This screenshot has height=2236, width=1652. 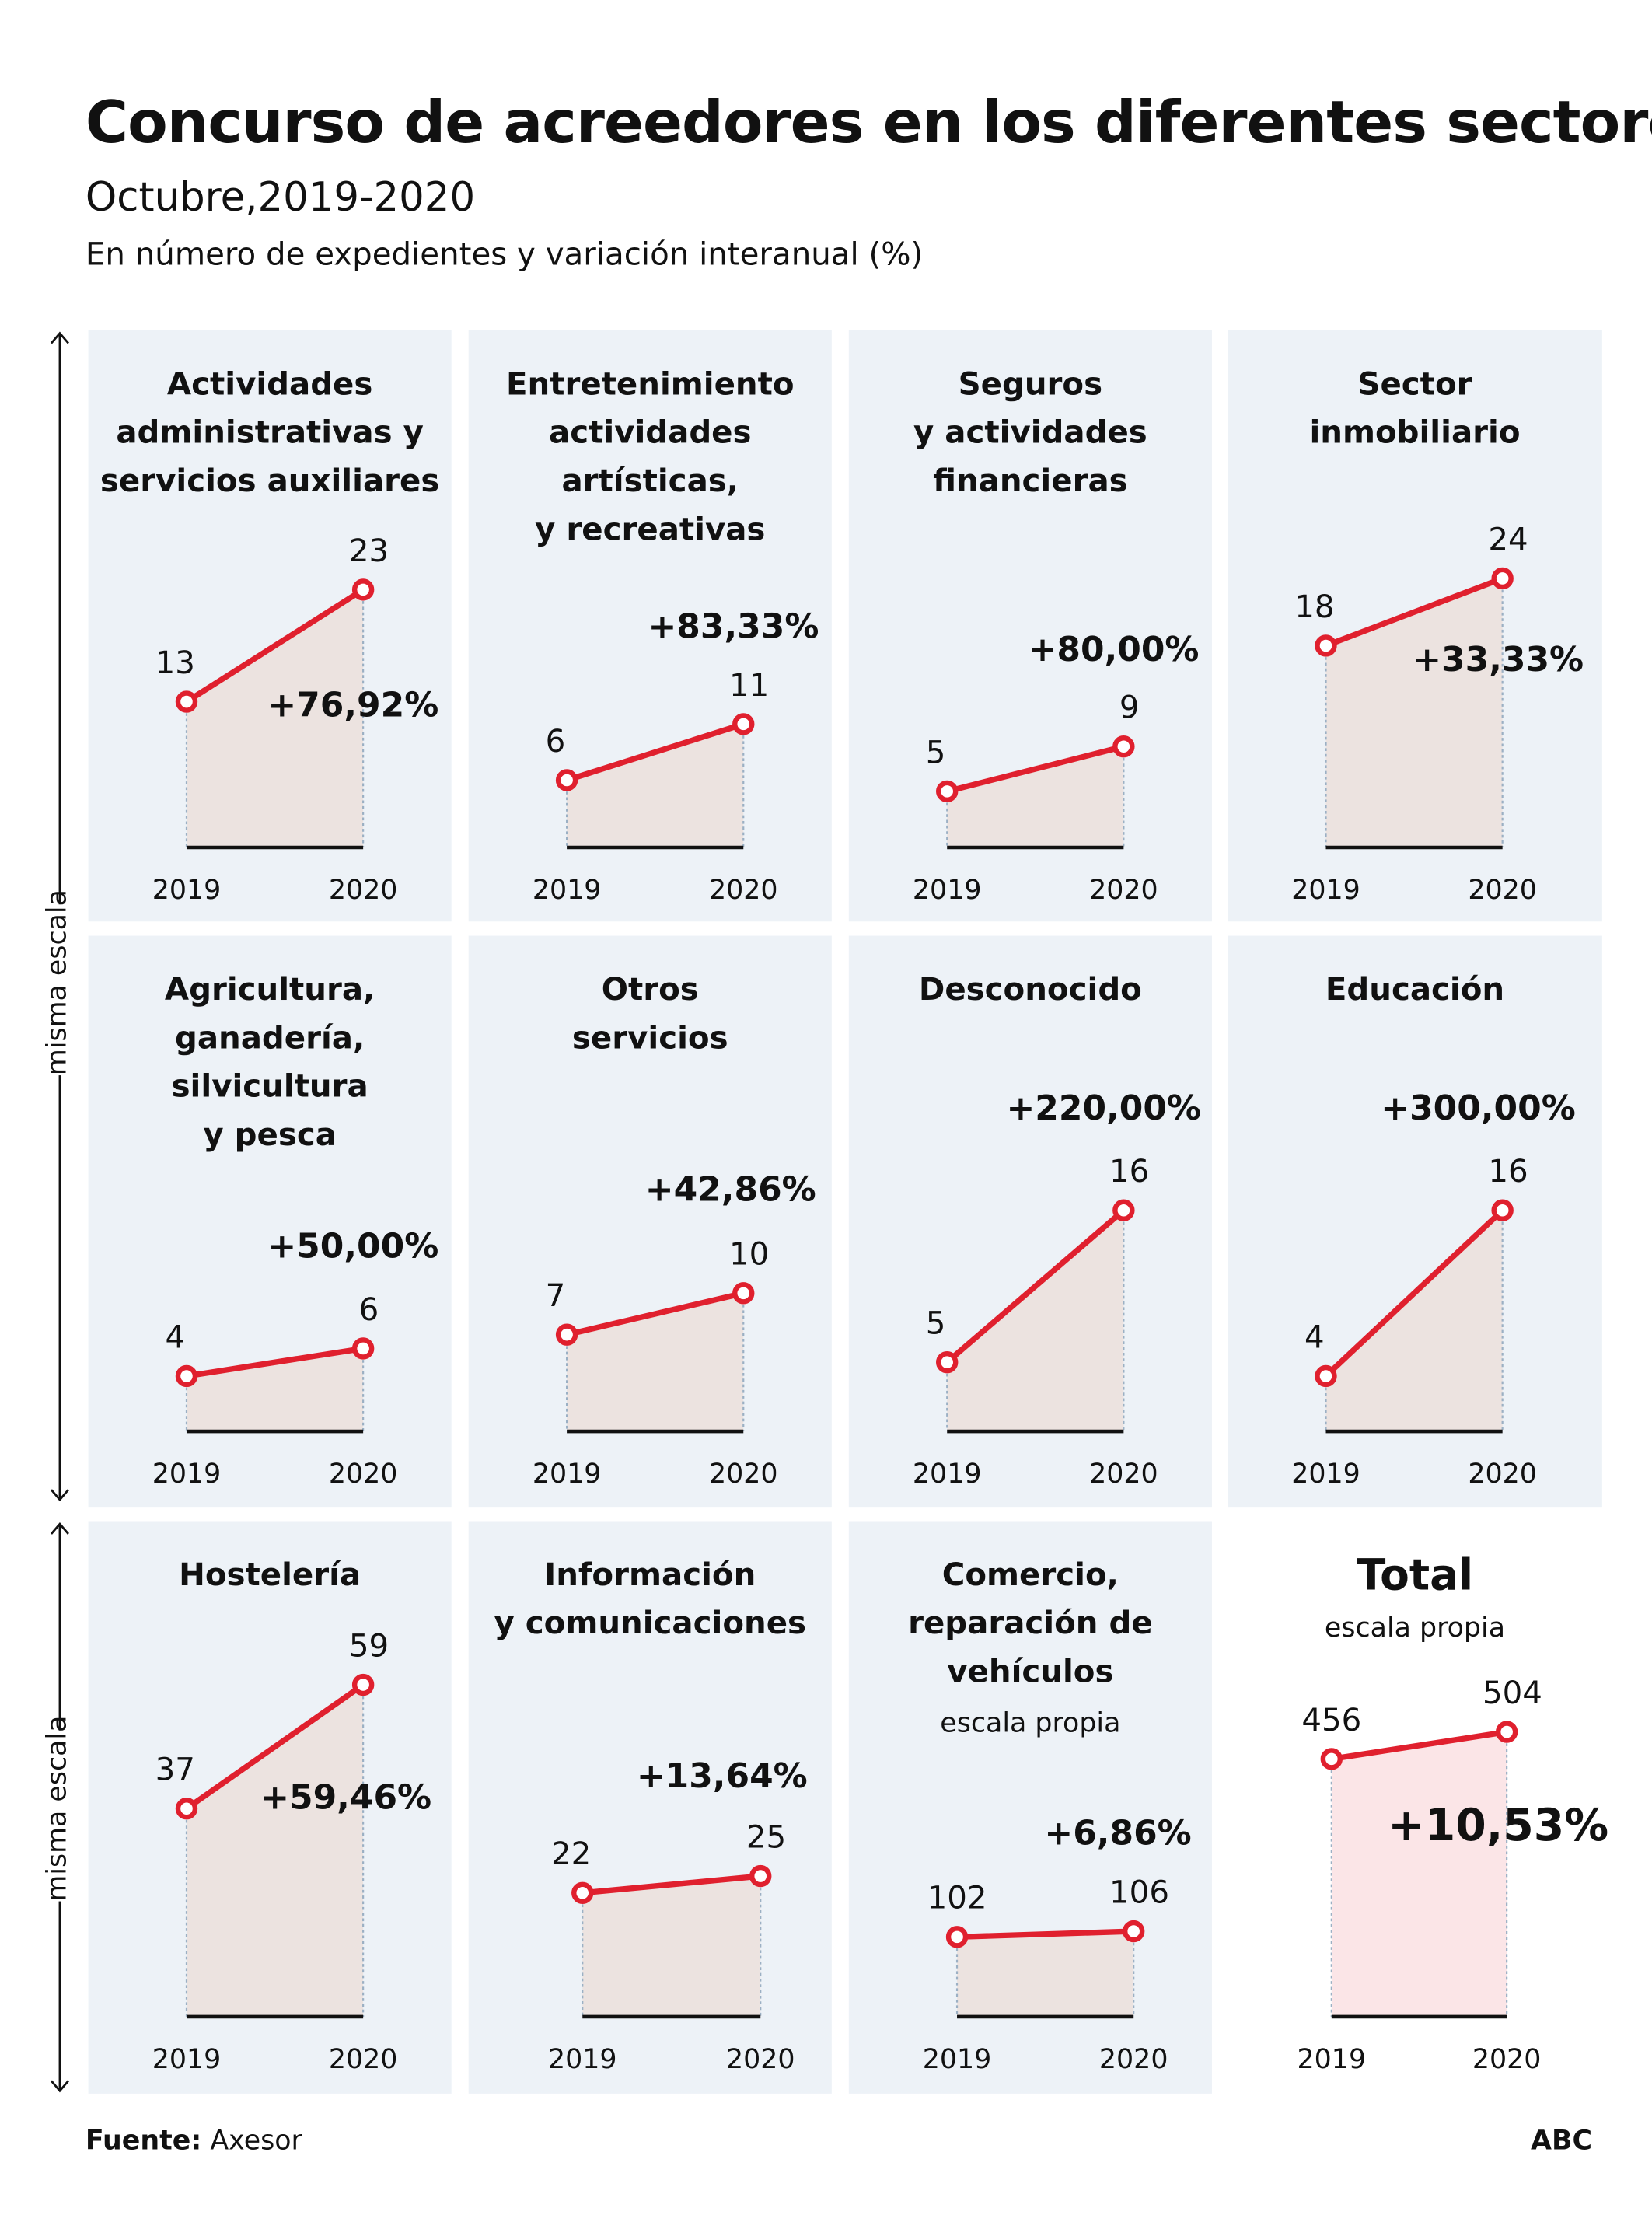 What do you see at coordinates (352, 705) in the screenshot?
I see `change-label: +76,92%` at bounding box center [352, 705].